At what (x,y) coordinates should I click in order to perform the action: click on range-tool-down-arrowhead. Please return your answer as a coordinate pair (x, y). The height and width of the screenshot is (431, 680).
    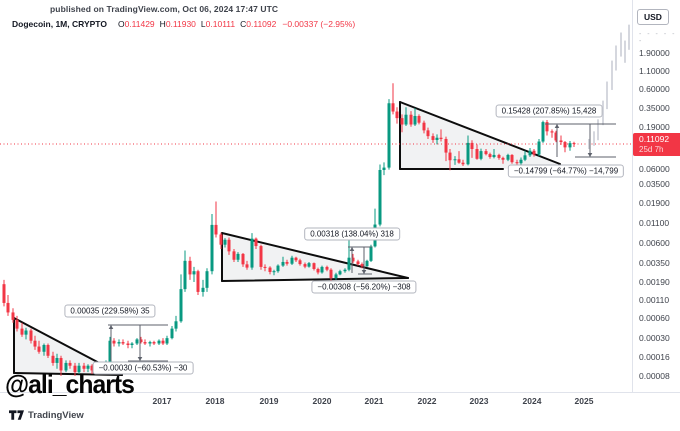
    Looking at the image, I should click on (364, 272).